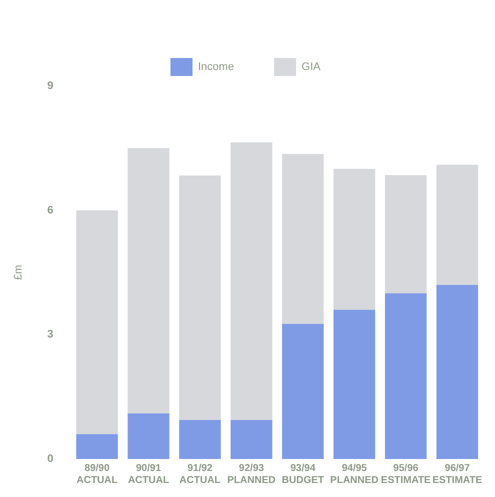 This screenshot has width=495, height=497. I want to click on y-tick-label: 9, so click(50, 86).